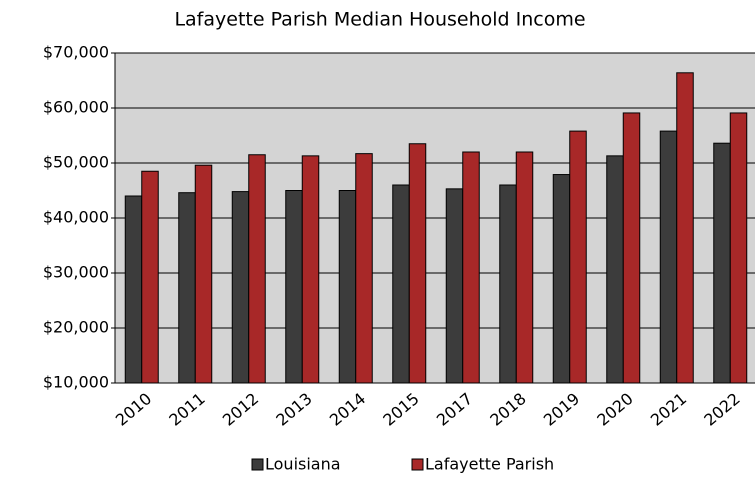  I want to click on y-tick-label: $40,000, so click(76, 217).